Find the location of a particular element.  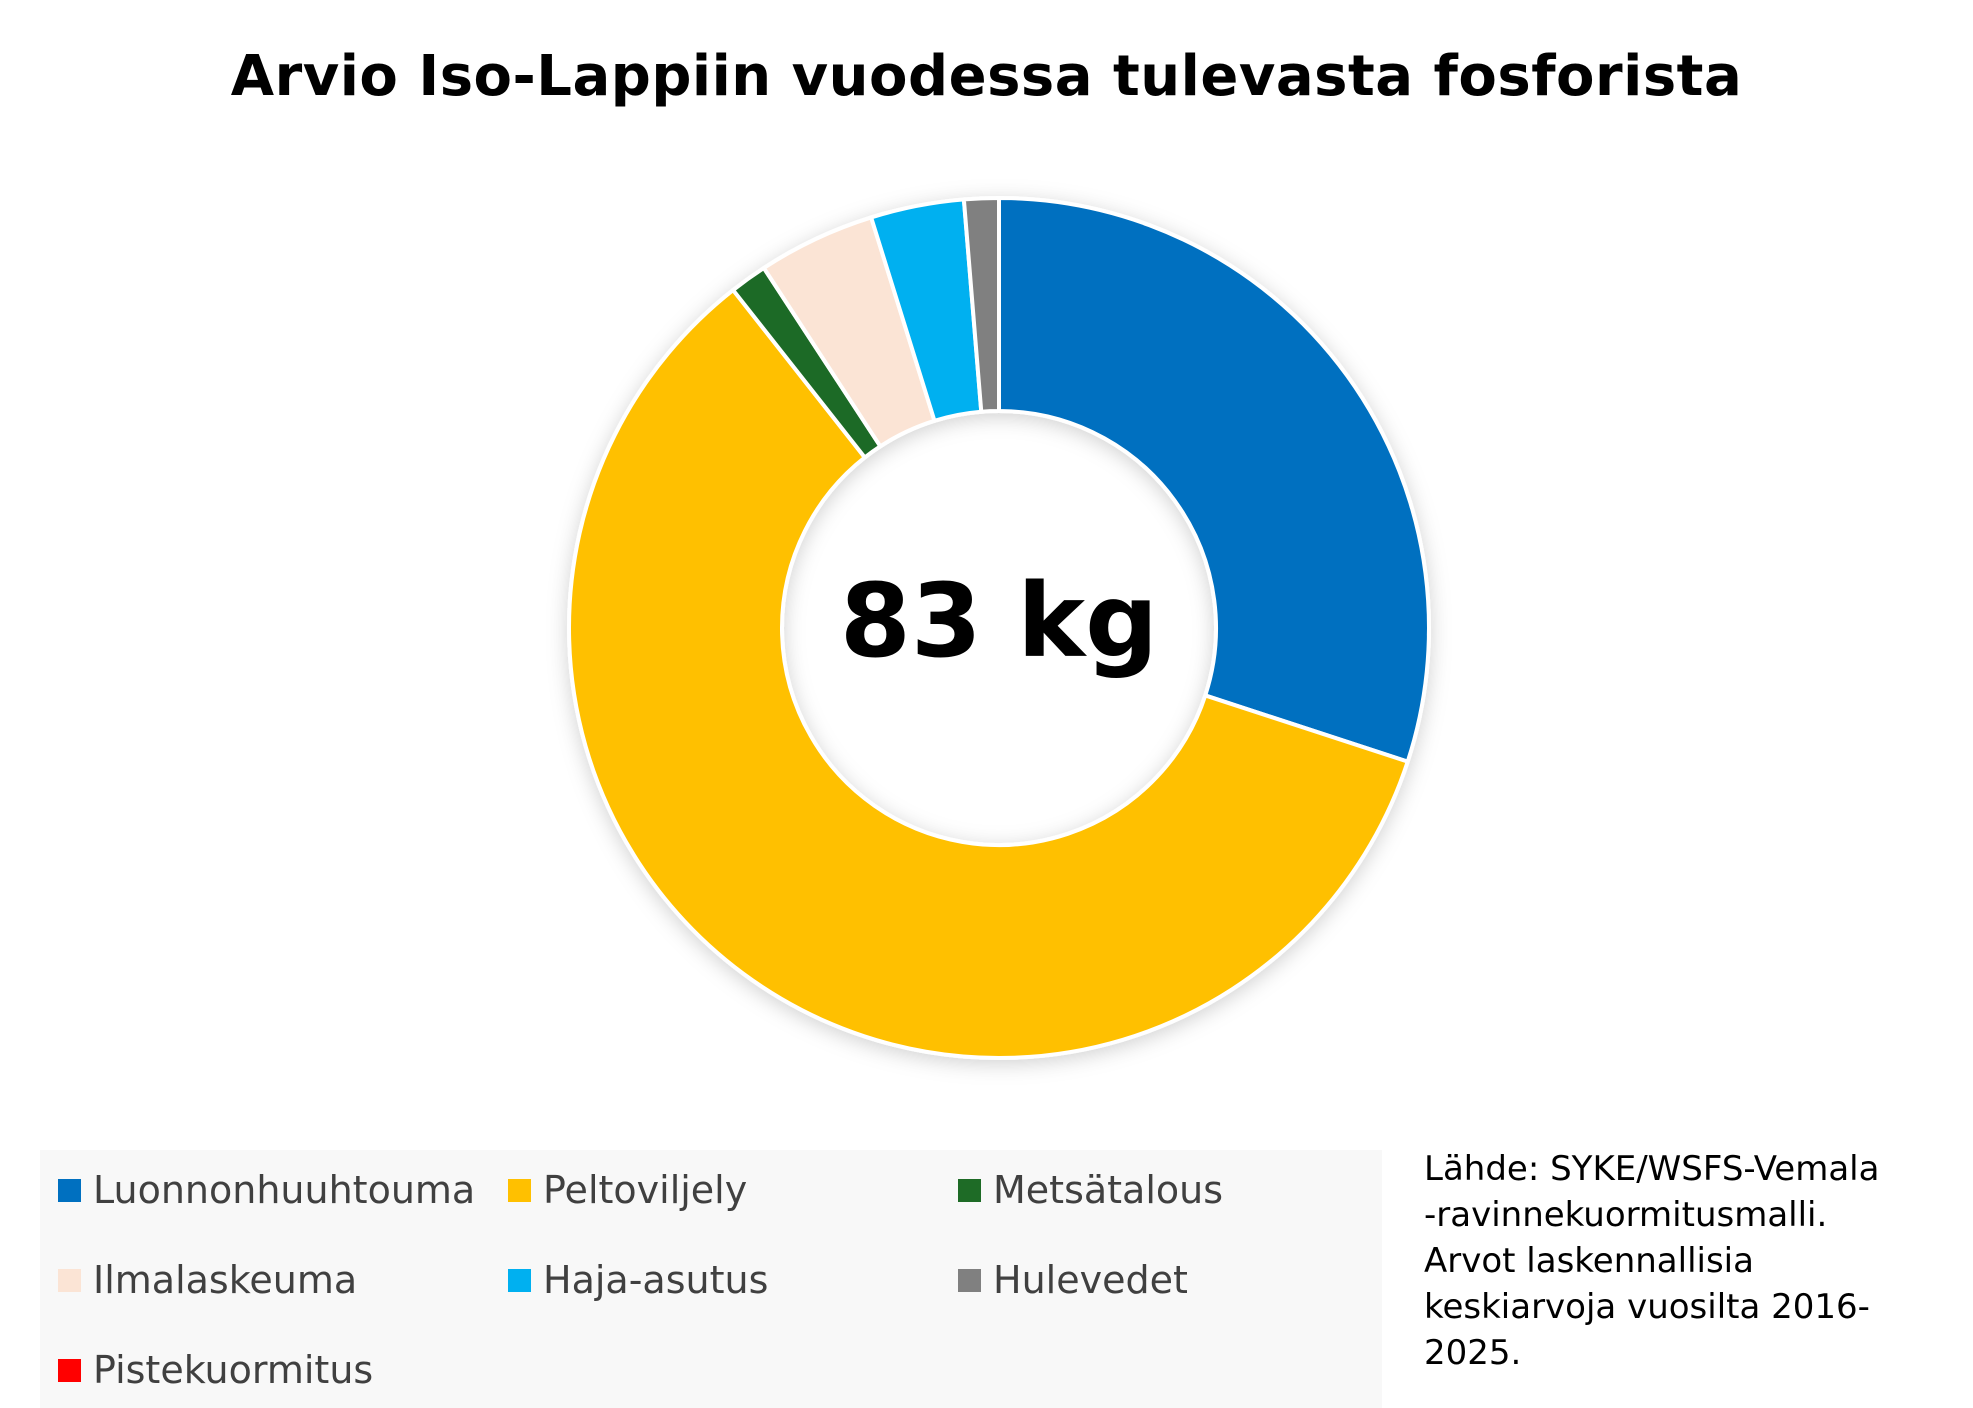

center-total-label: 83 kg is located at coordinates (999, 621).